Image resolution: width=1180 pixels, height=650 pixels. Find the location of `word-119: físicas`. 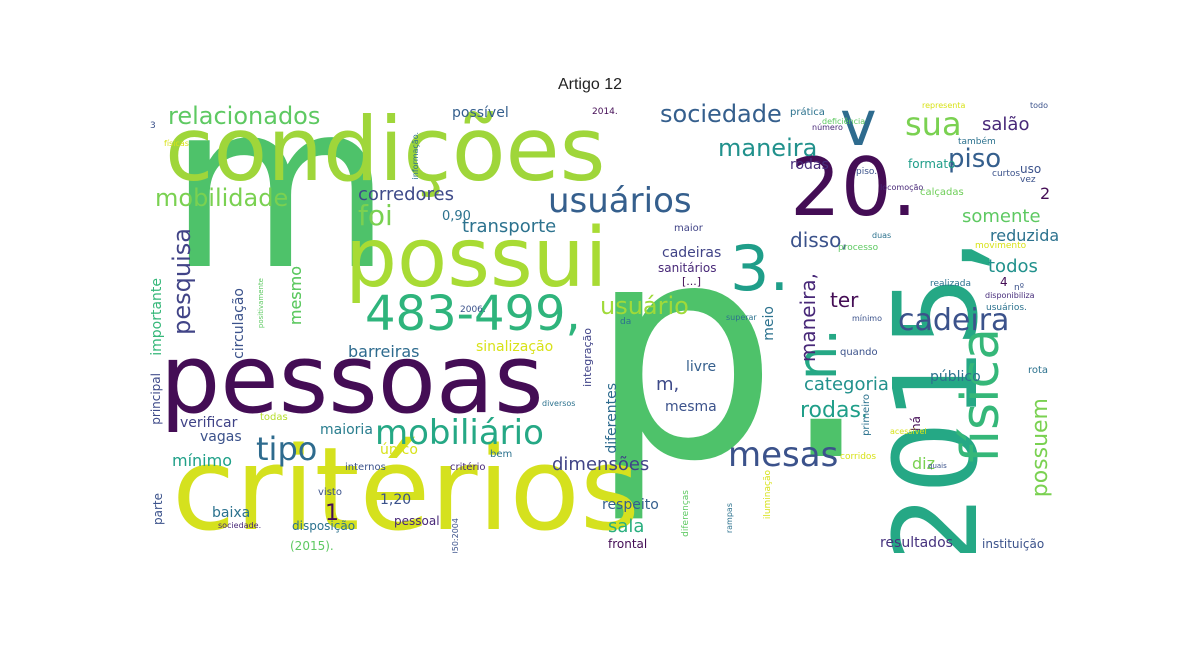

word-119: físicas is located at coordinates (176, 143).